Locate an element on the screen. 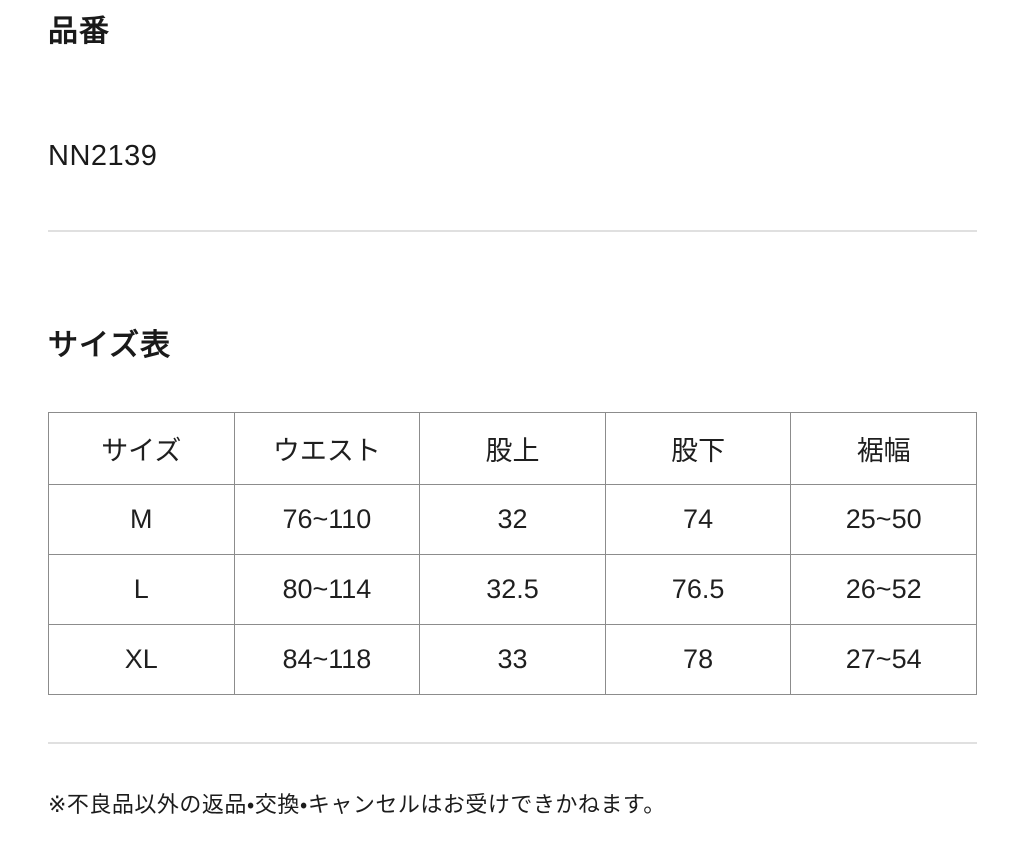 The height and width of the screenshot is (857, 1024). size-table-header-size: サイズ is located at coordinates (141, 448).